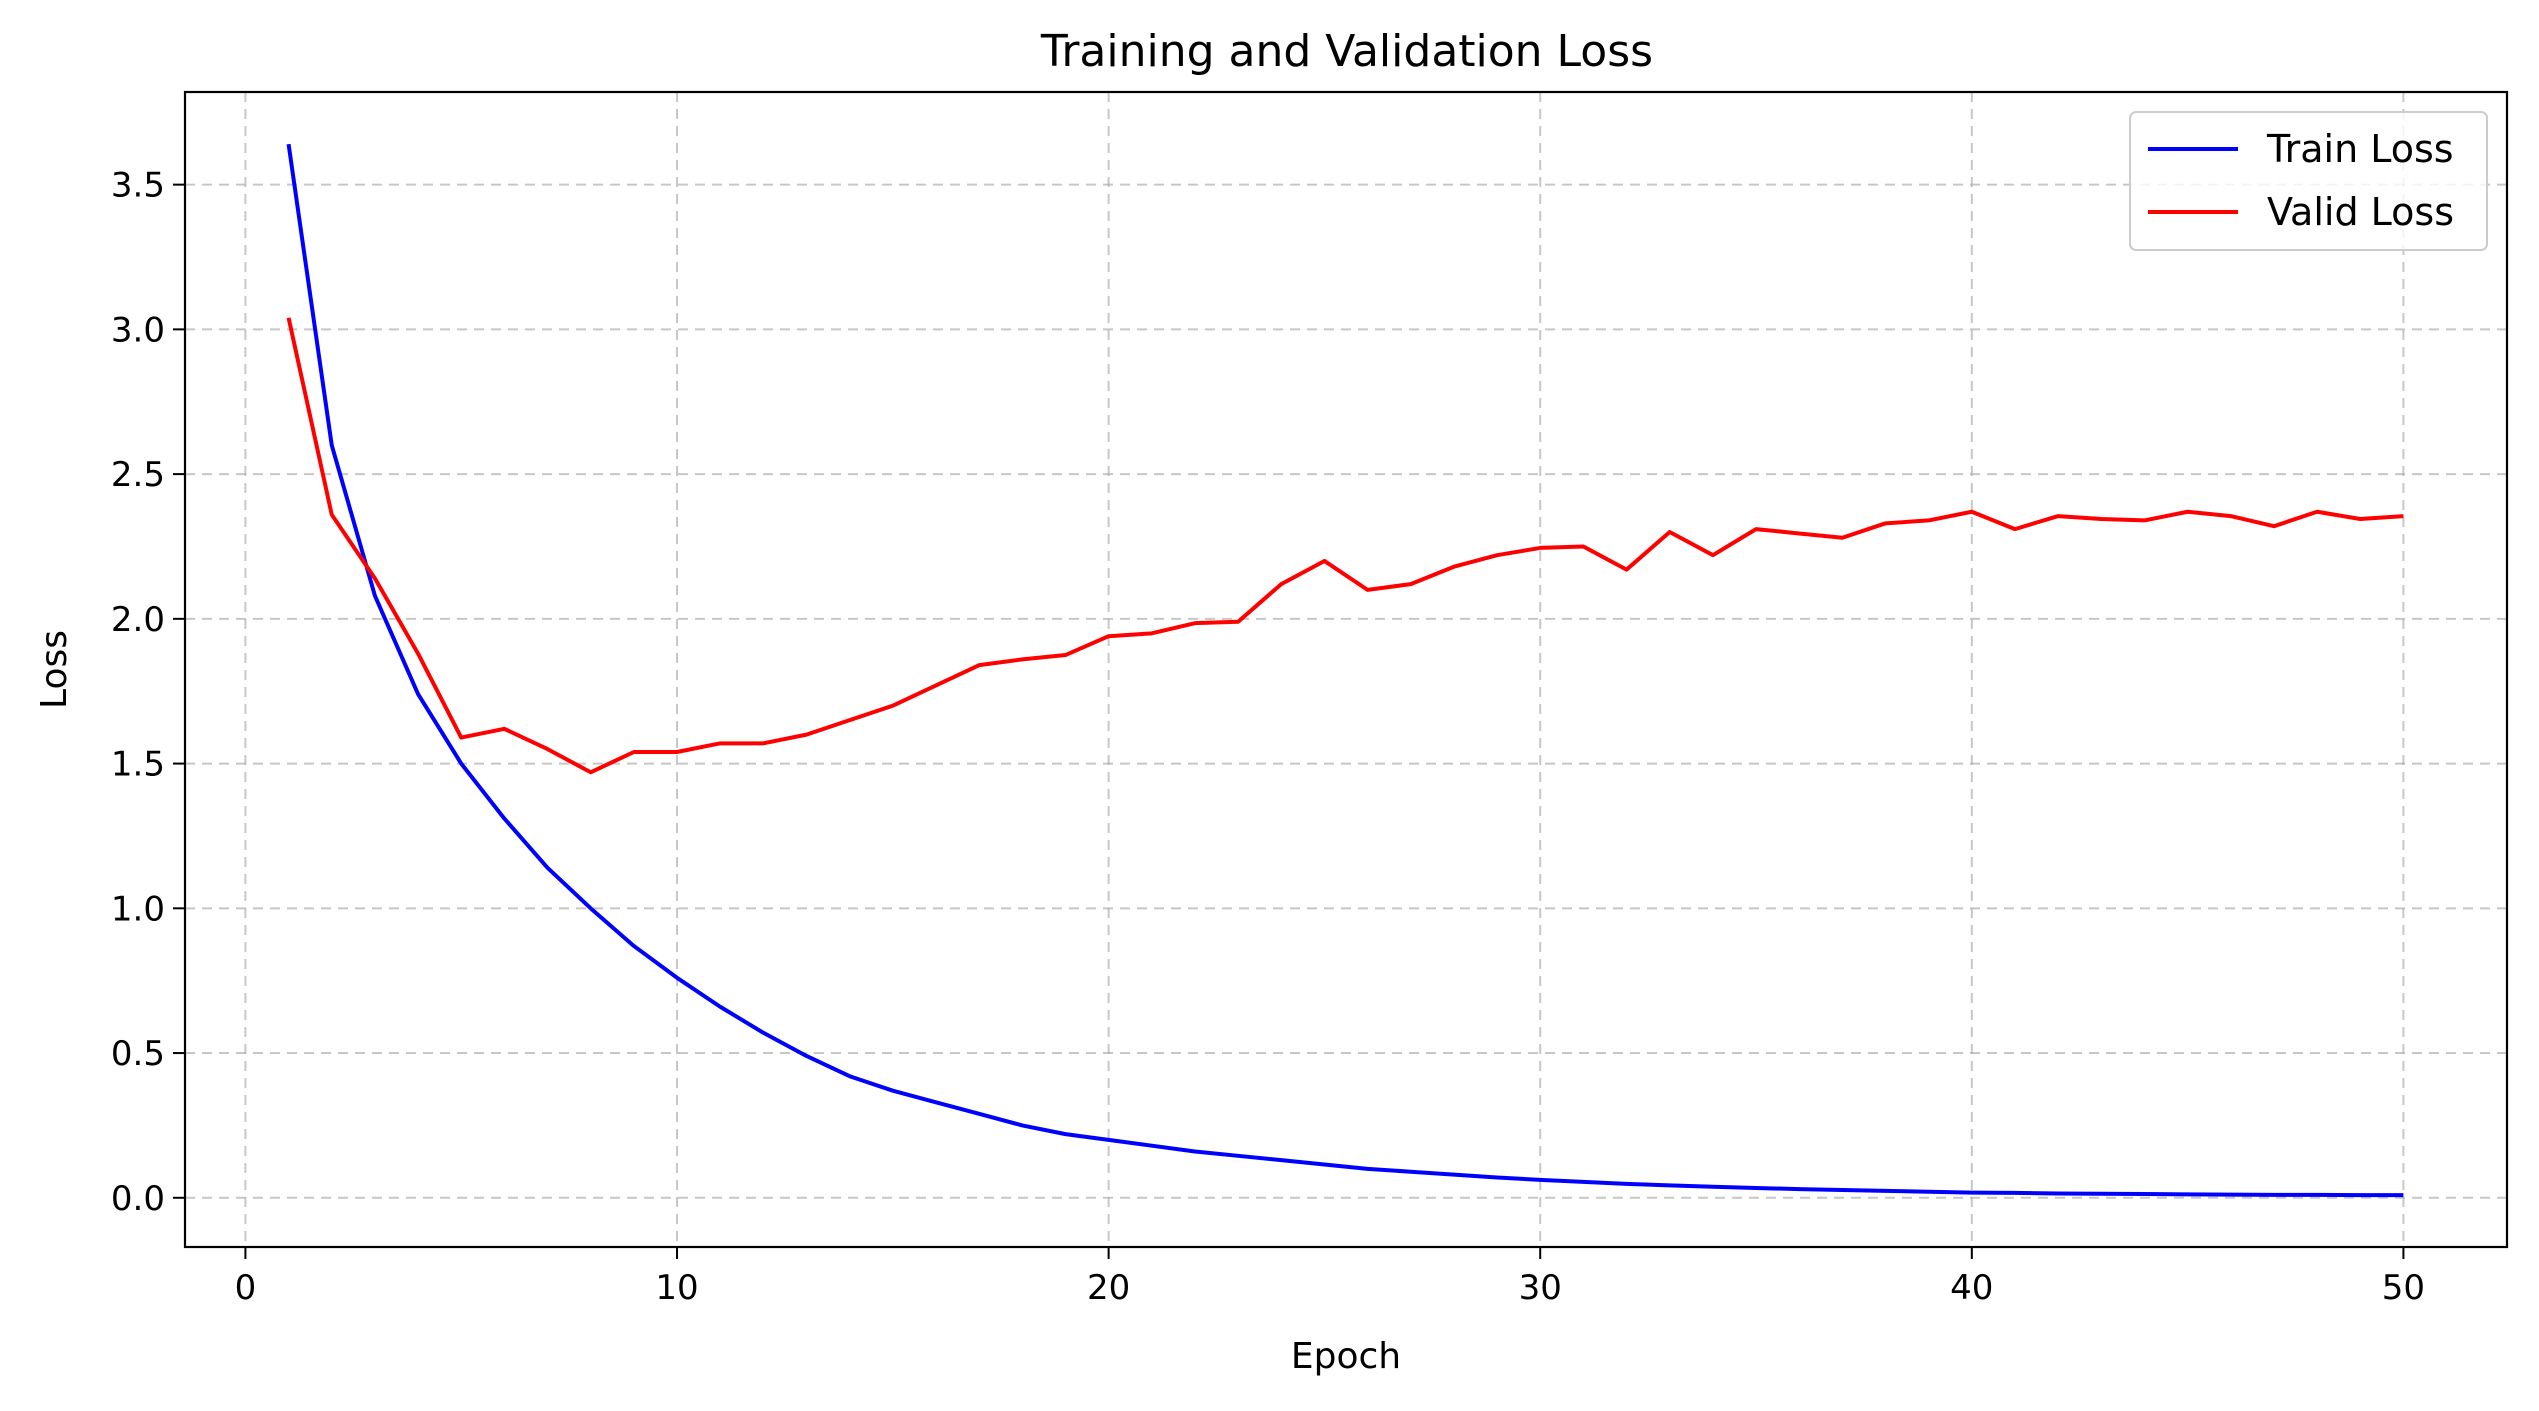 This screenshot has width=2539, height=1411. What do you see at coordinates (138, 909) in the screenshot?
I see `y-tick-label: 1.0` at bounding box center [138, 909].